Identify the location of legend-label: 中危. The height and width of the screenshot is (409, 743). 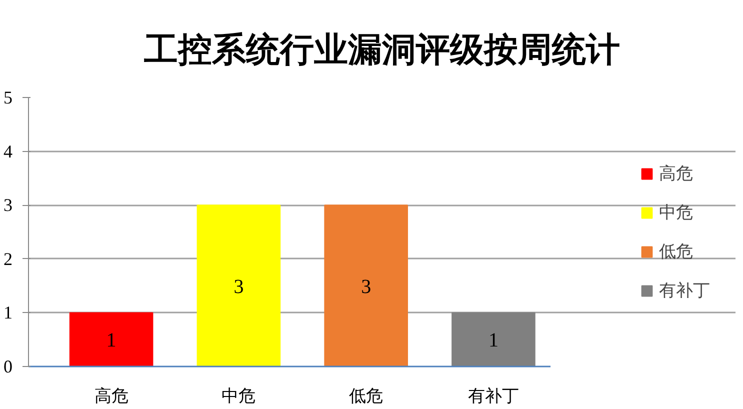
(676, 213).